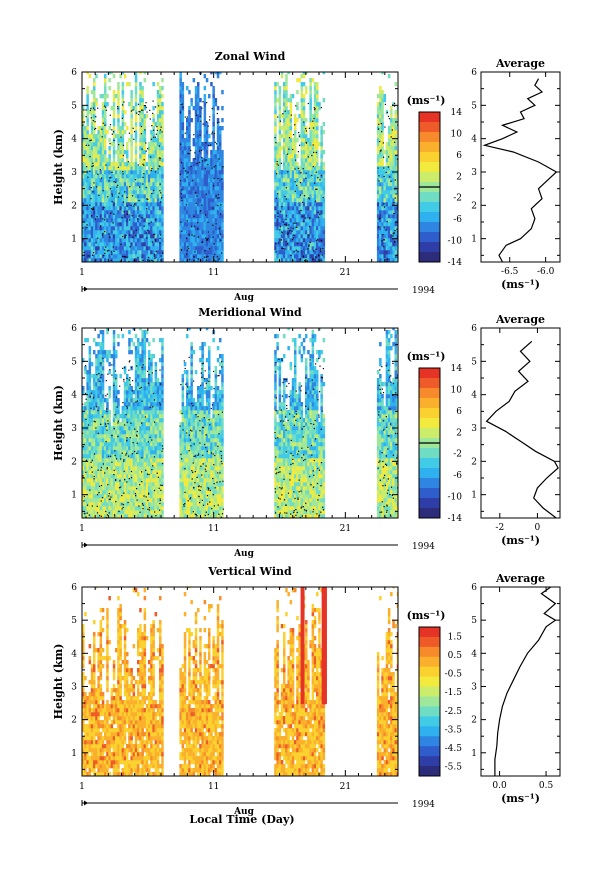  Describe the element at coordinates (241, 819) in the screenshot. I see `bottom-x-label: Local Time (Day)` at that location.